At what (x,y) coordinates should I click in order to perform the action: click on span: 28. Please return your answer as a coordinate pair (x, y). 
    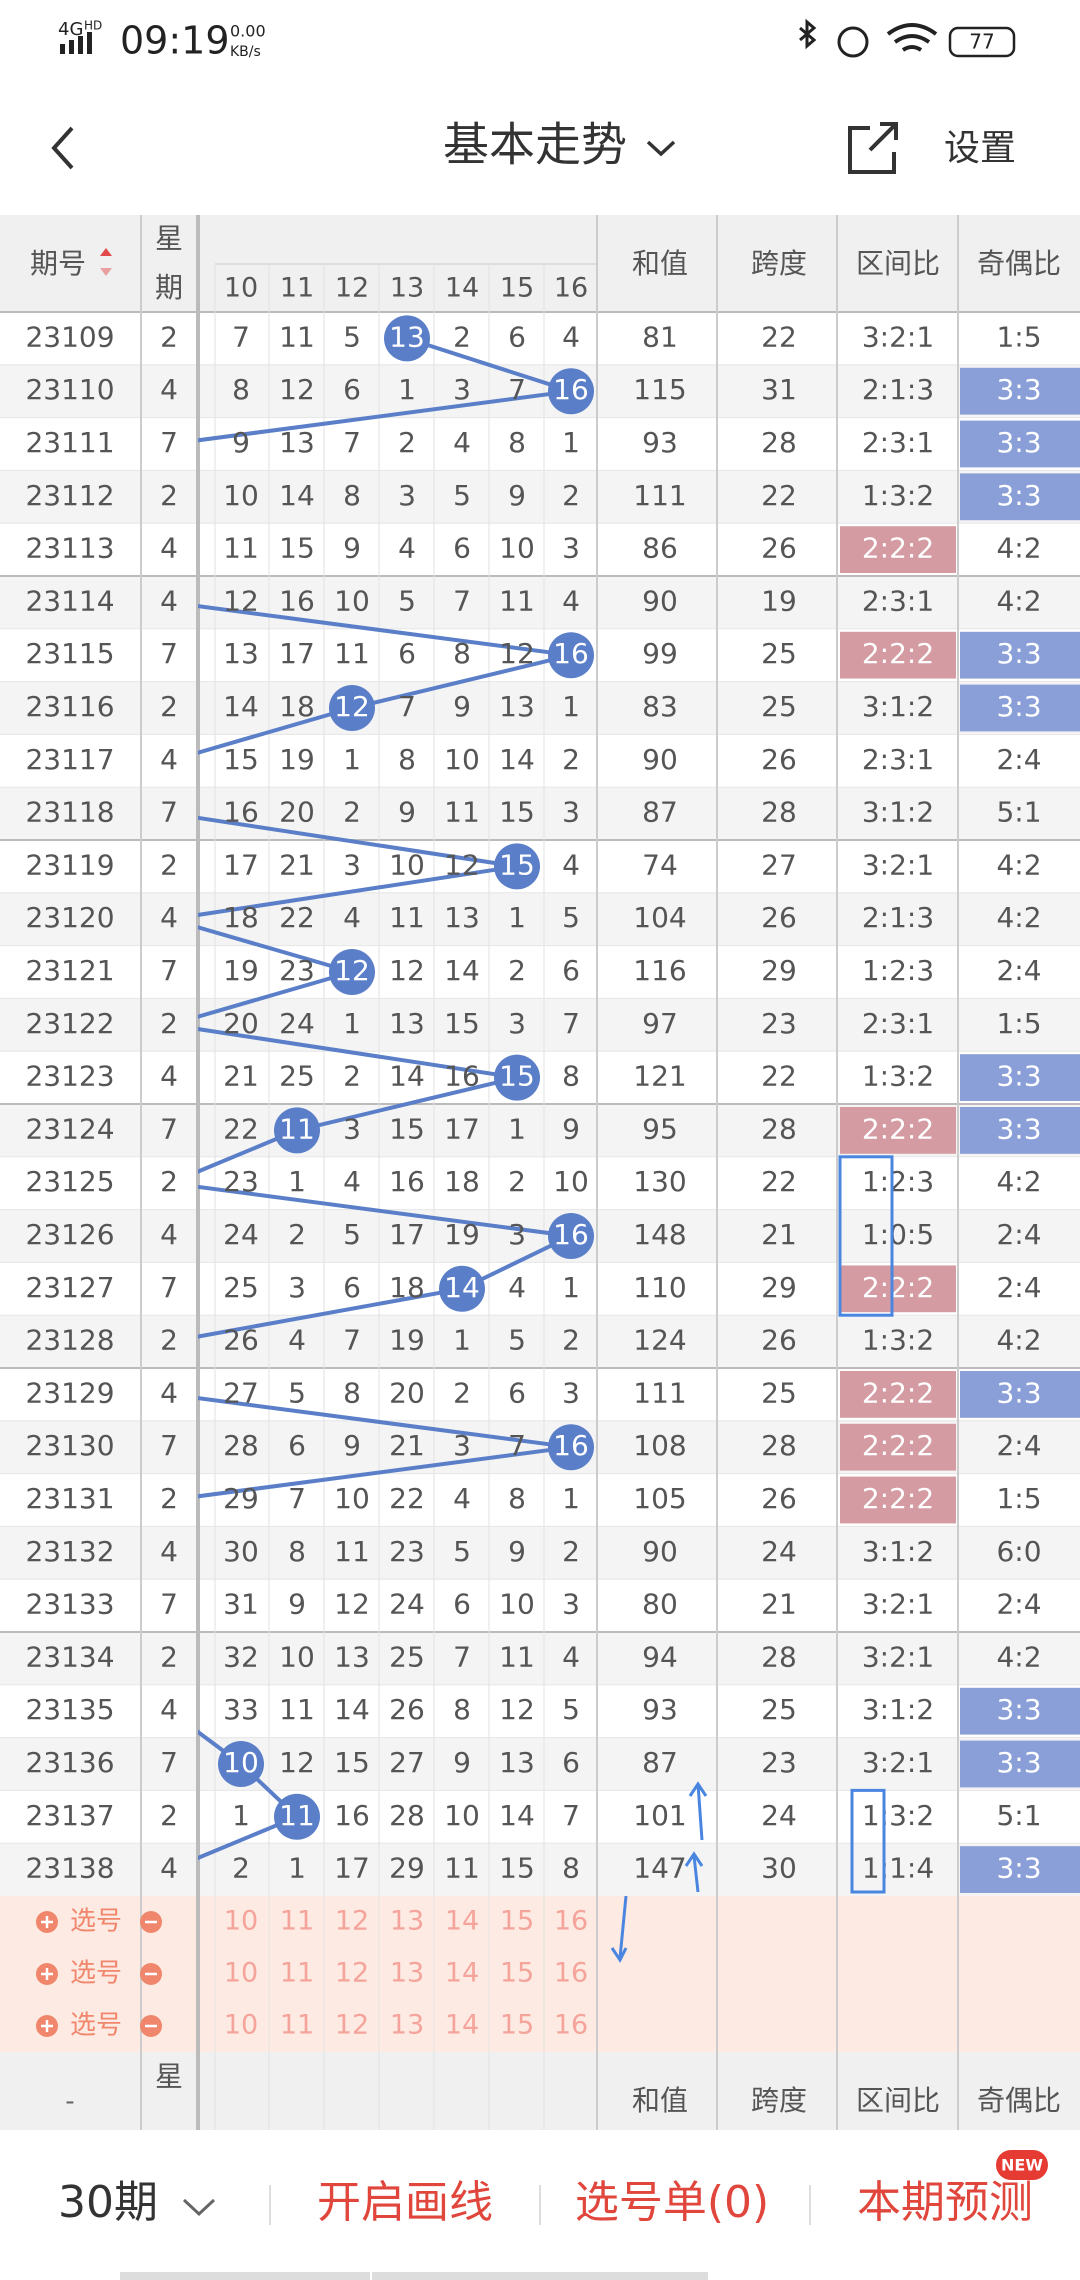
    Looking at the image, I should click on (779, 442).